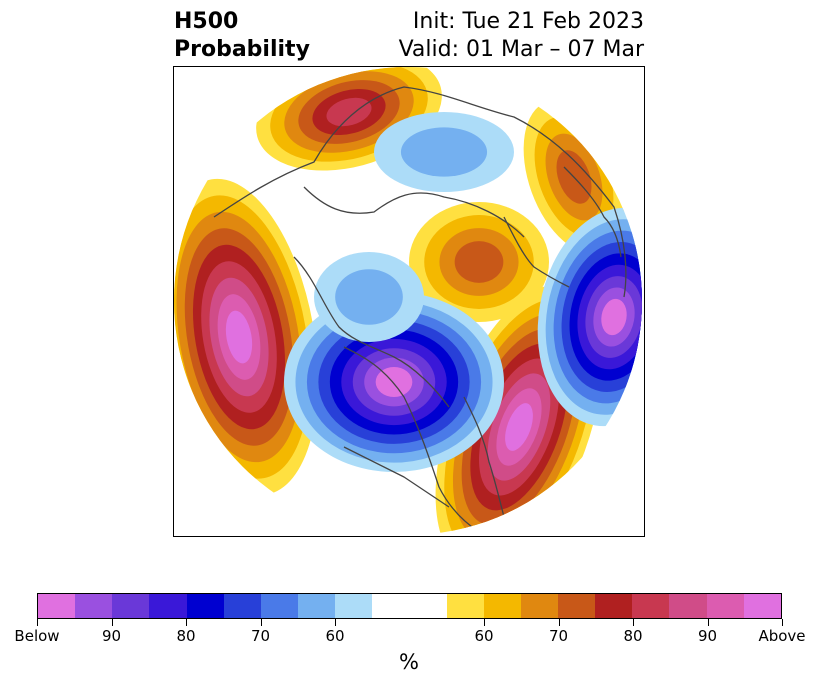 Image resolution: width=819 pixels, height=686 pixels. I want to click on title-variable: H500, so click(206, 21).